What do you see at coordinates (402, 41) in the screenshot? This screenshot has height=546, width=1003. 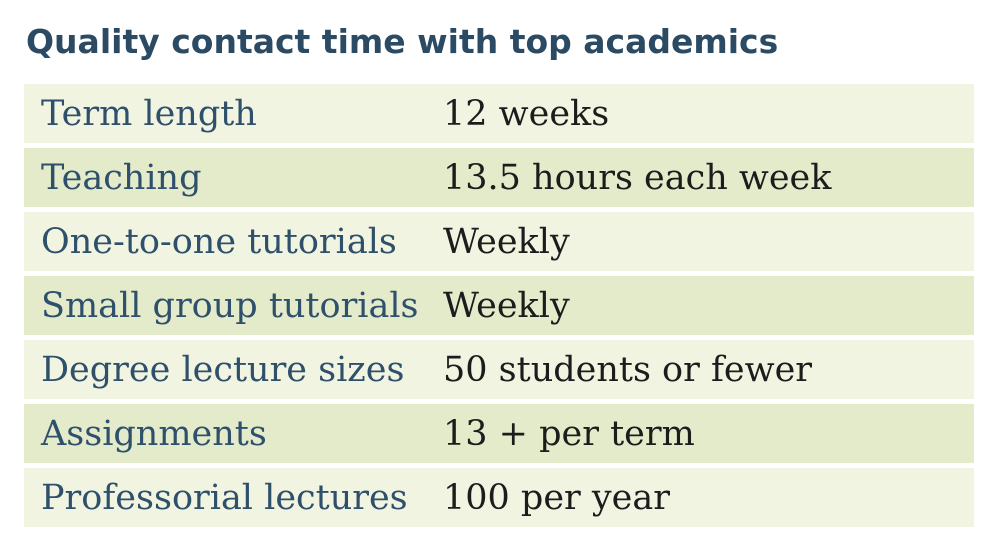 I see `table-title: Quality contact time with top academics` at bounding box center [402, 41].